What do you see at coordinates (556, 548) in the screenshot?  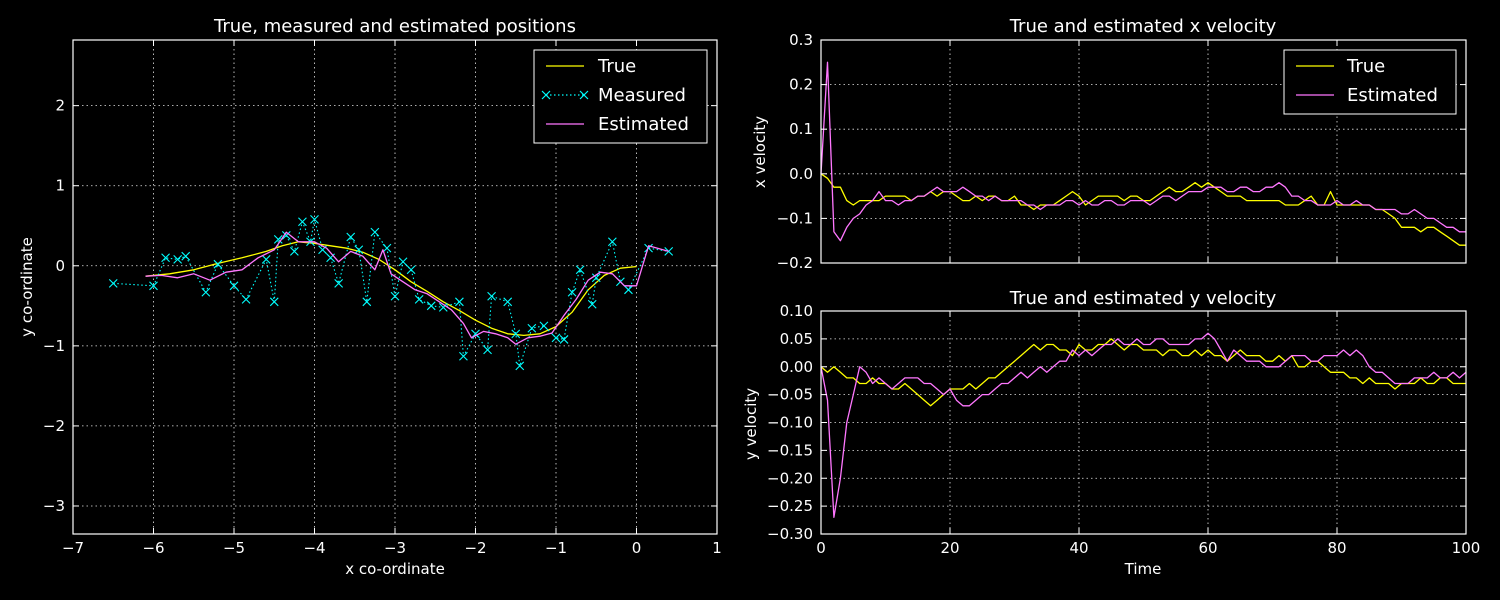 I see `positions-x-tick-label: −1` at bounding box center [556, 548].